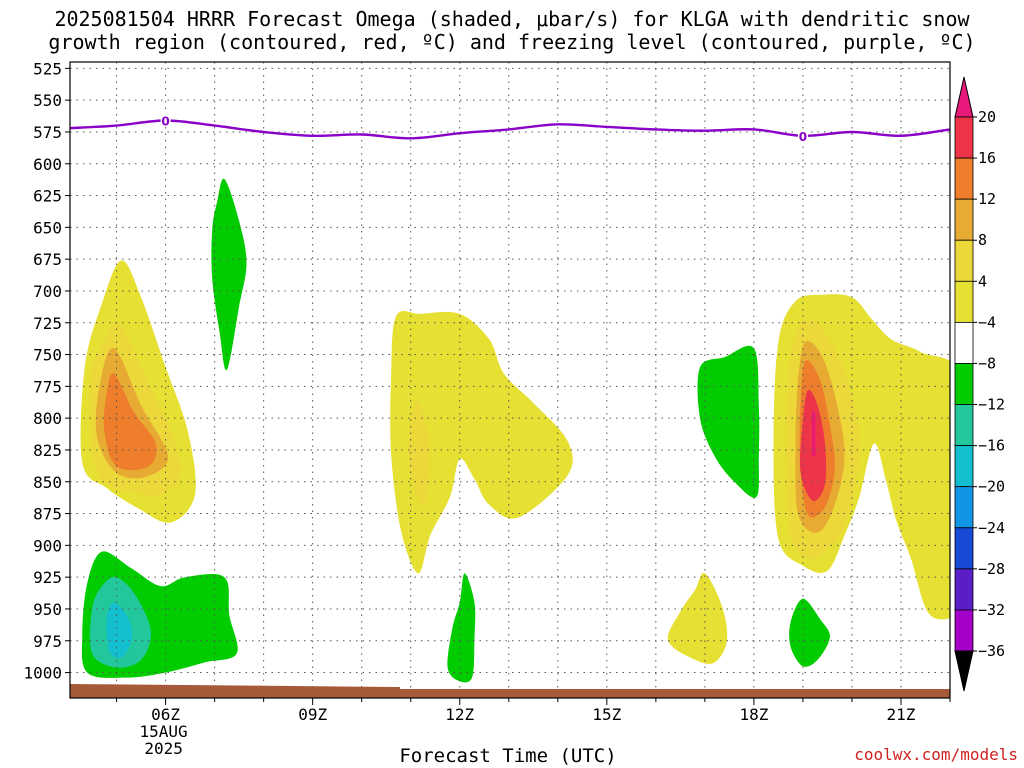 The width and height of the screenshot is (1024, 768). What do you see at coordinates (982, 281) in the screenshot?
I see `colorbar-label-4: 4` at bounding box center [982, 281].